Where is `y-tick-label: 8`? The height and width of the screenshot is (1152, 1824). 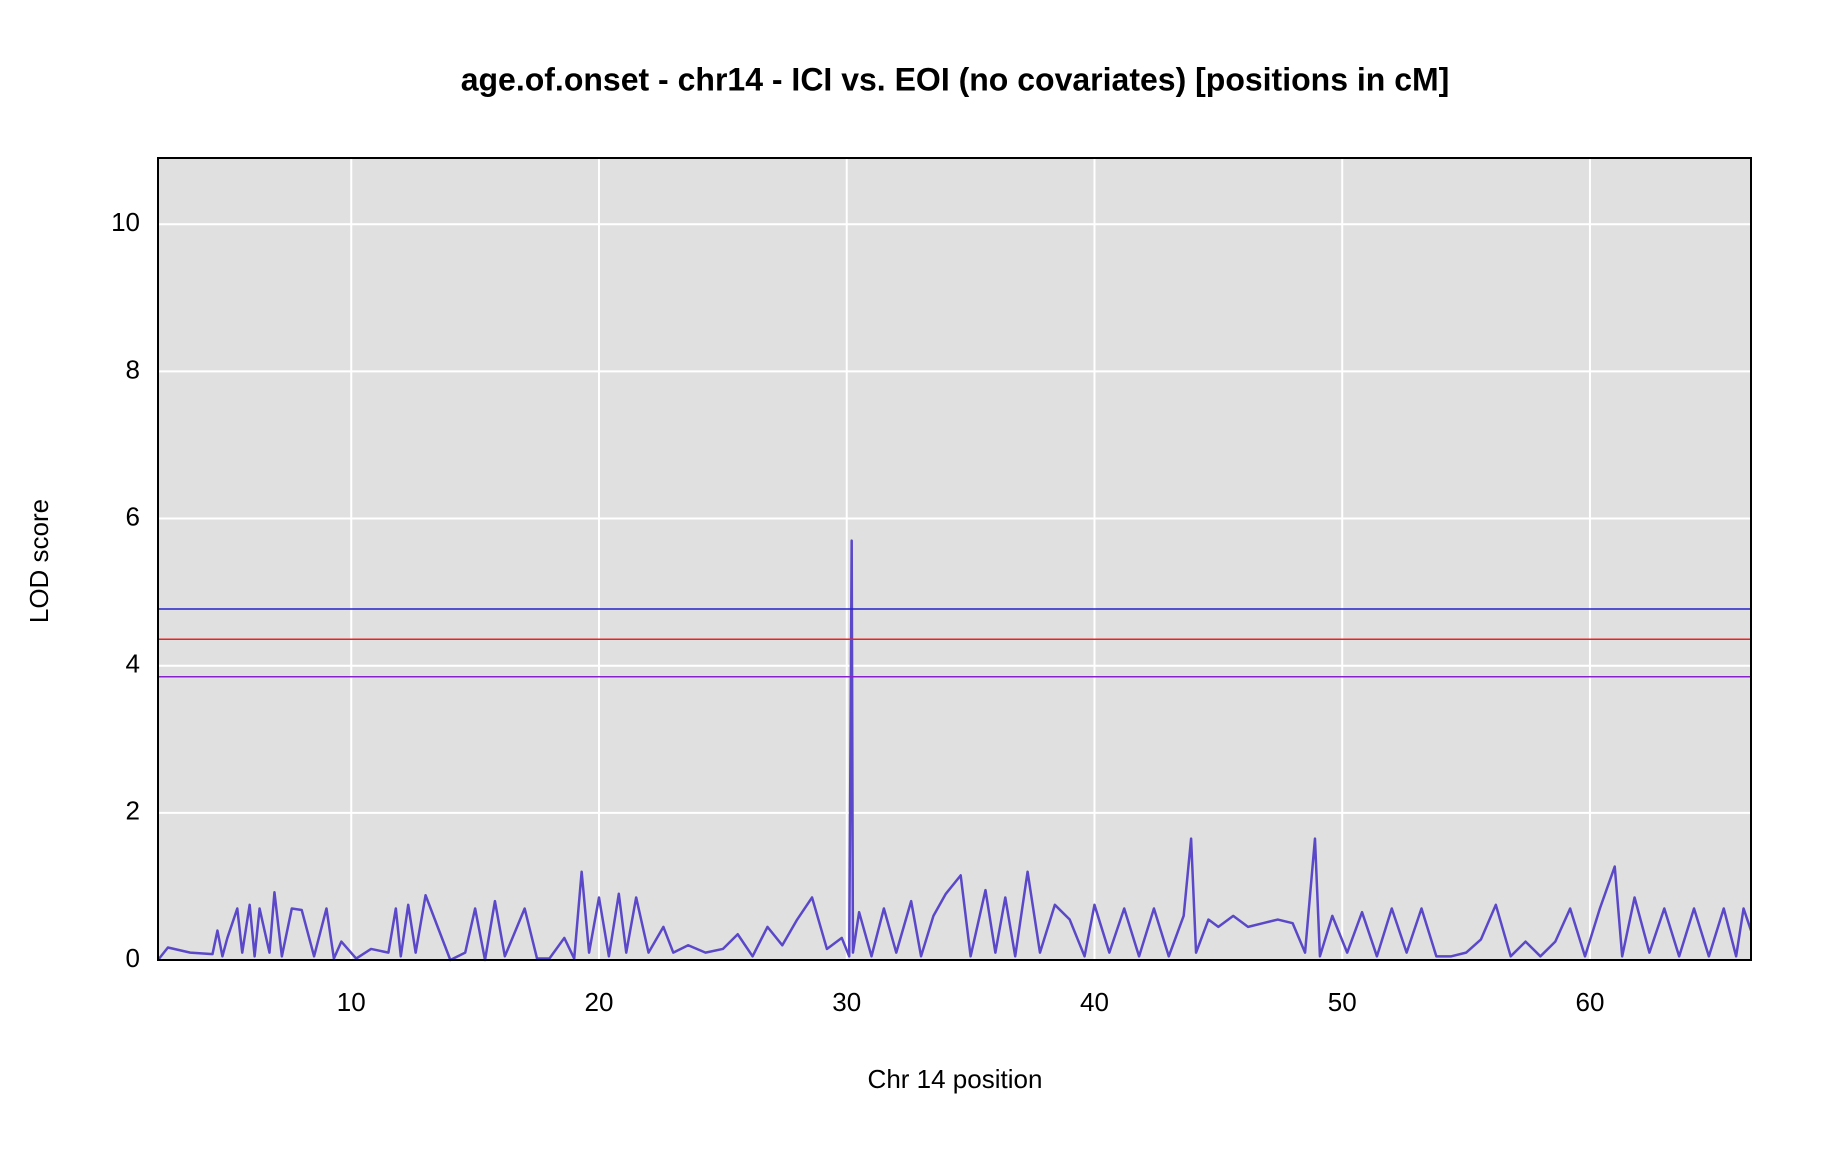 y-tick-label: 8 is located at coordinates (133, 369).